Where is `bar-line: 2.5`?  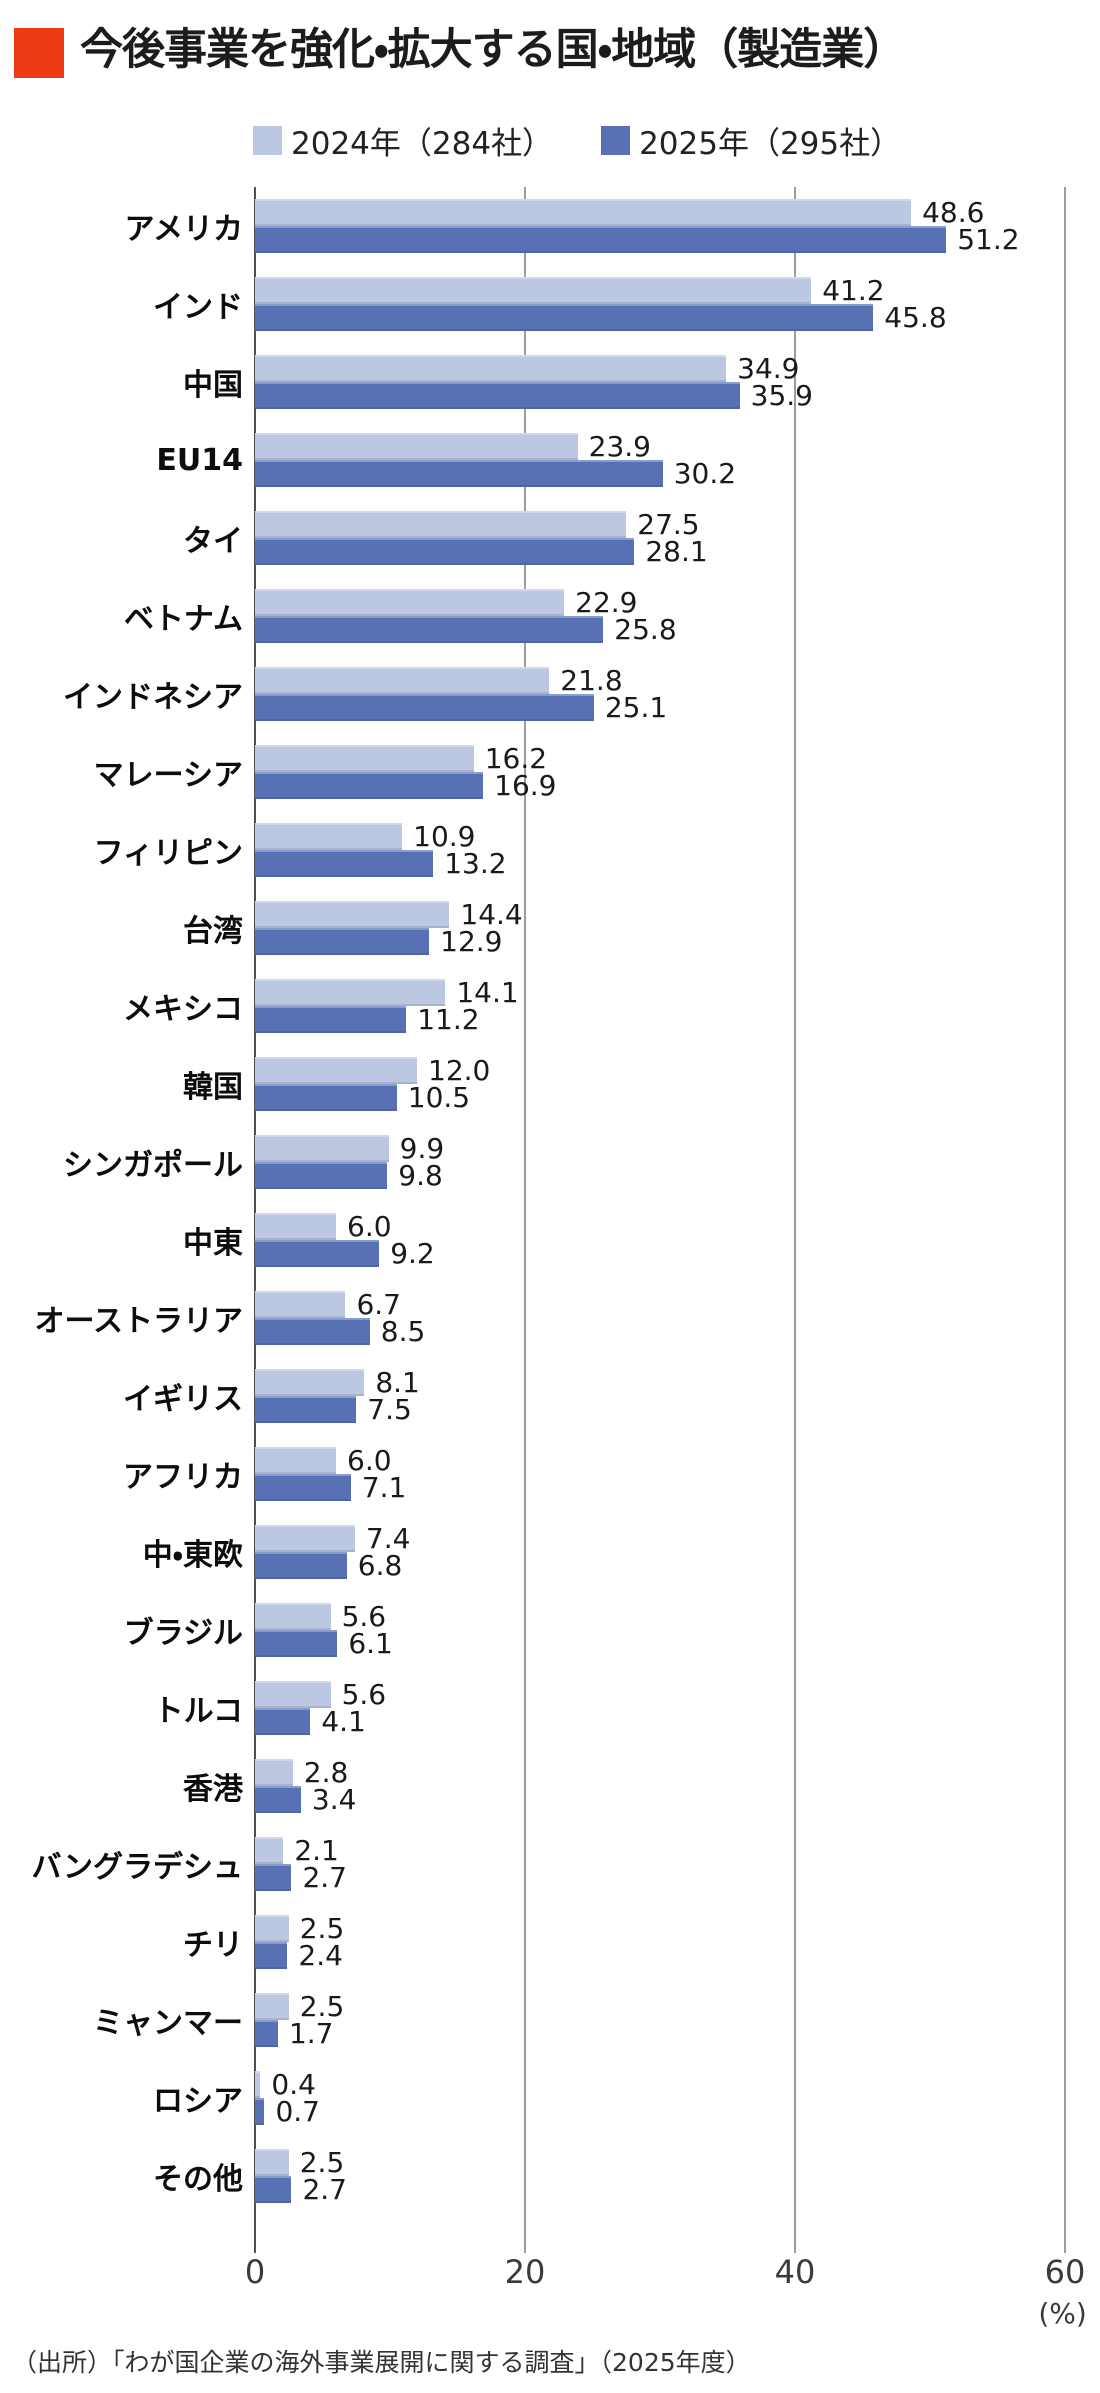
bar-line: 2.5 is located at coordinates (660, 2006).